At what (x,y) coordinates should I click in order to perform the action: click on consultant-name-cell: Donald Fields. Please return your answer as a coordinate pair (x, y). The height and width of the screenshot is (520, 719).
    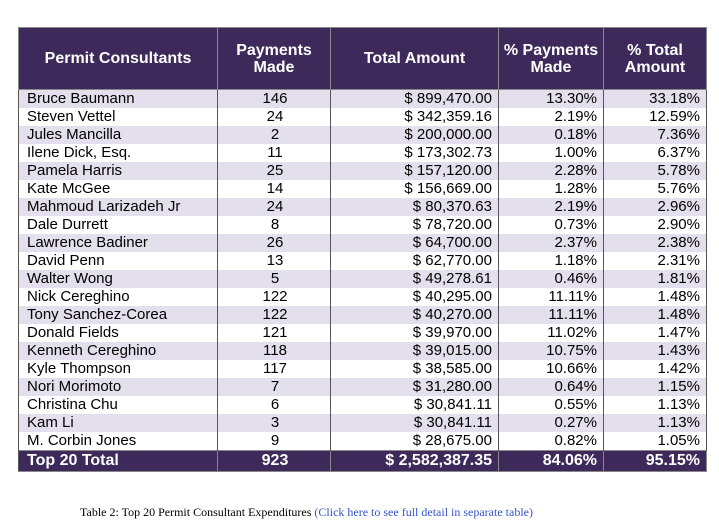
    Looking at the image, I should click on (118, 333).